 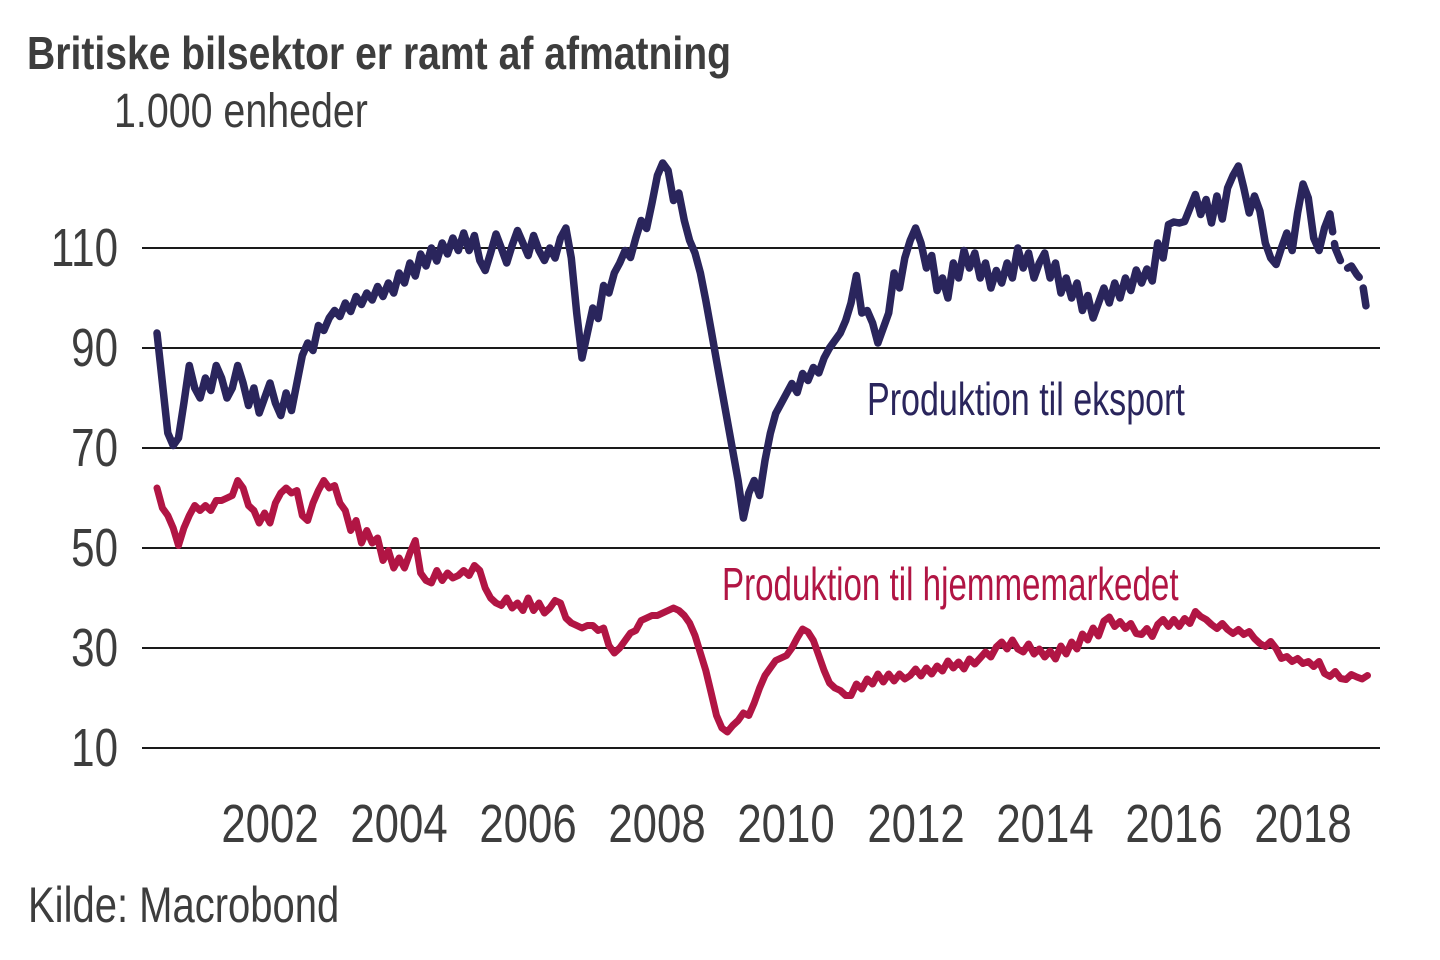 I want to click on x-tick-label: 2006, so click(x=528, y=824).